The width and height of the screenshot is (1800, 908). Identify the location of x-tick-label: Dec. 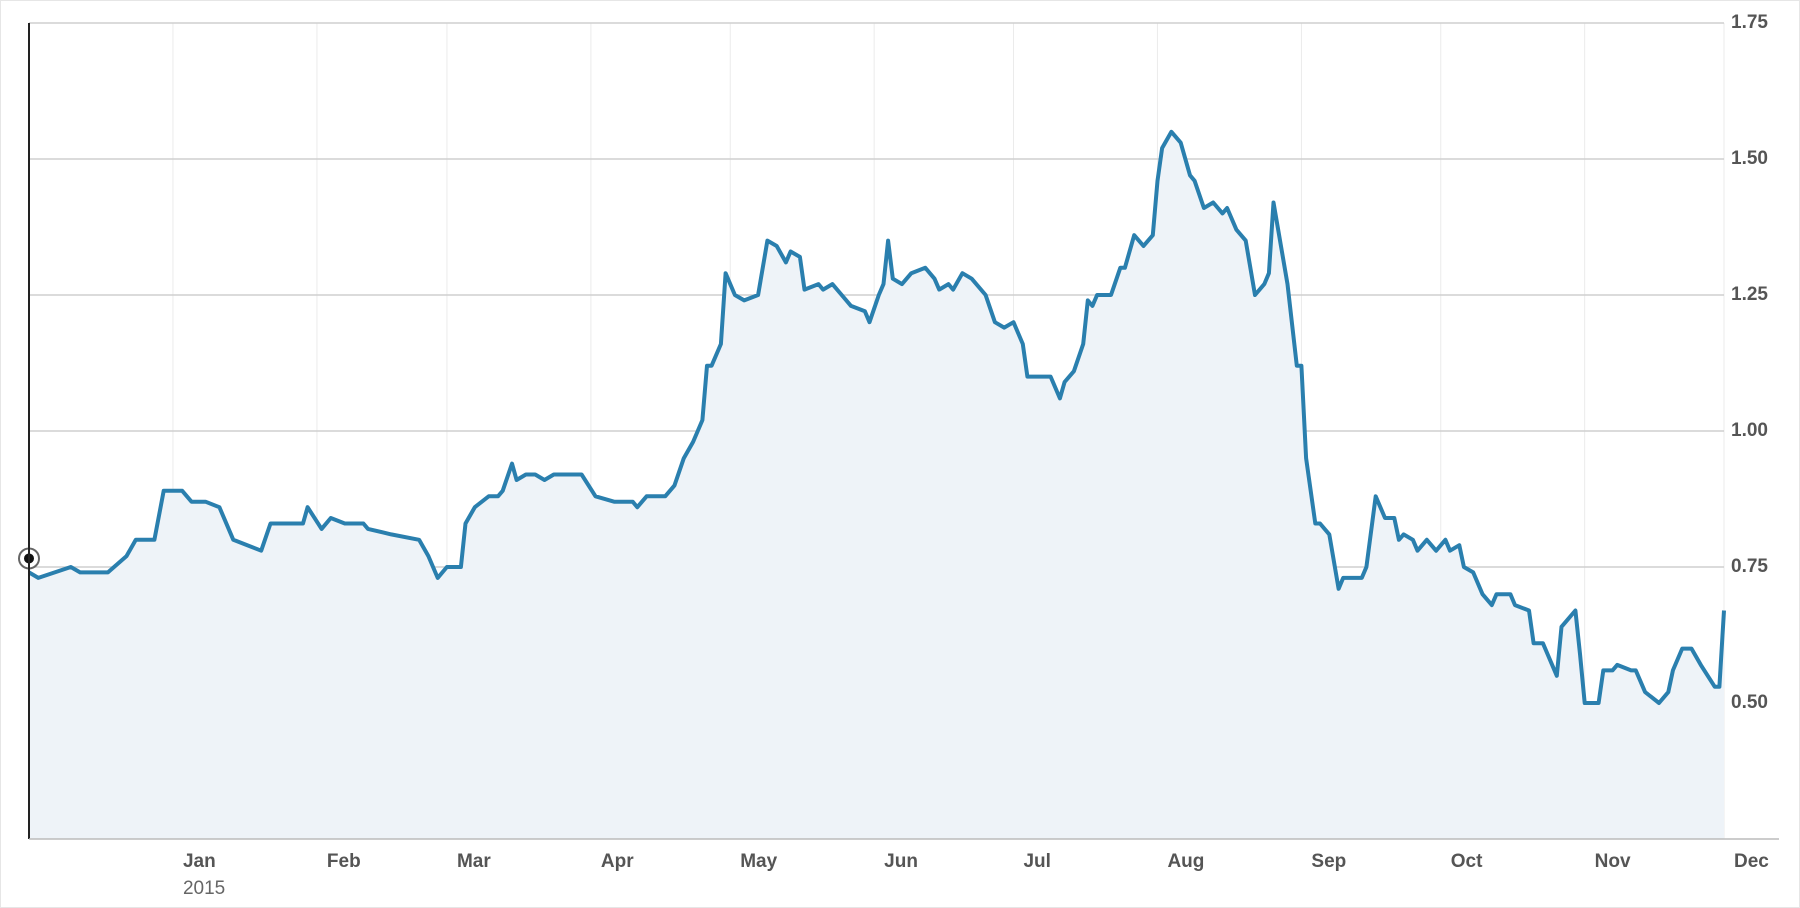
(1751, 861).